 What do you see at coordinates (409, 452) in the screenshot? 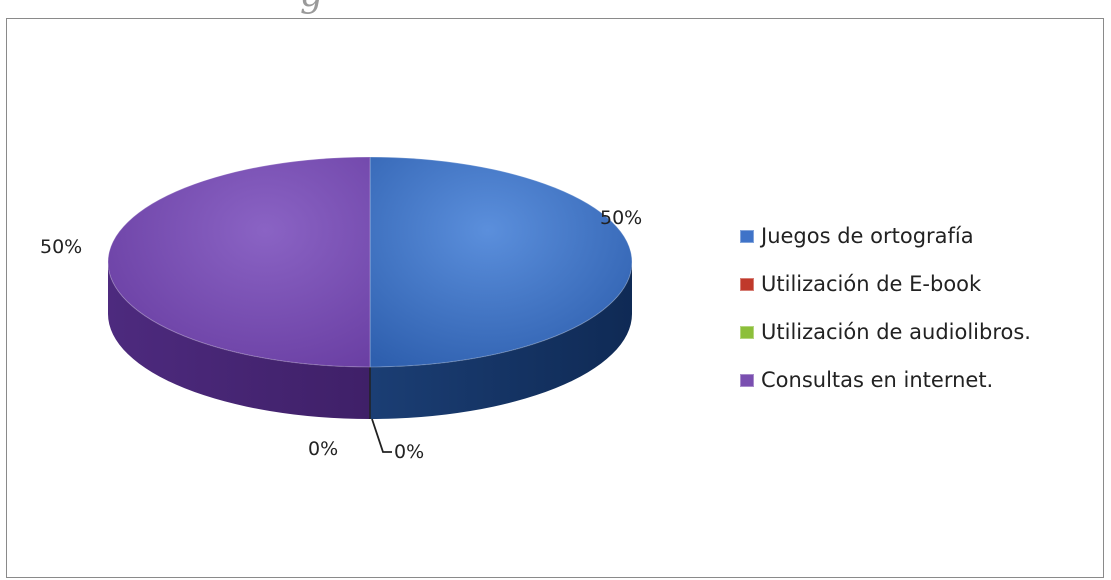
I see `data-label-audiolibros: 0%` at bounding box center [409, 452].